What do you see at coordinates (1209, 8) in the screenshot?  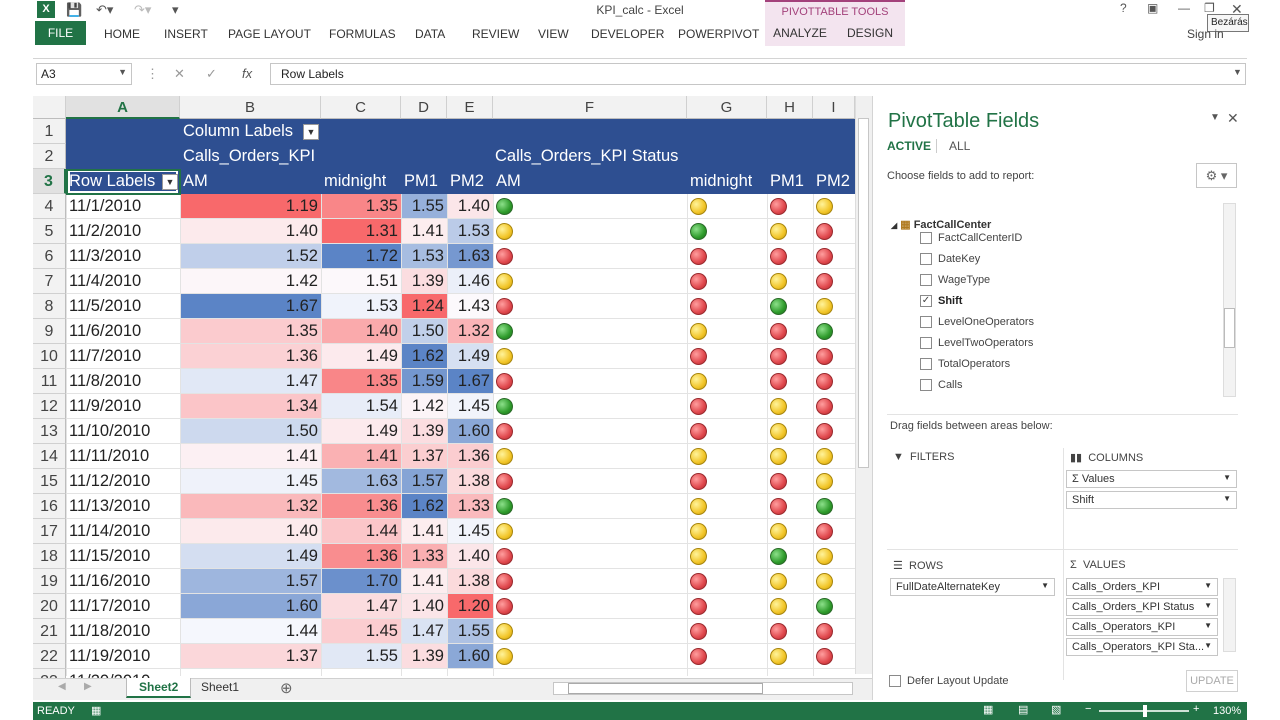 I see `restore-icon: ❐` at bounding box center [1209, 8].